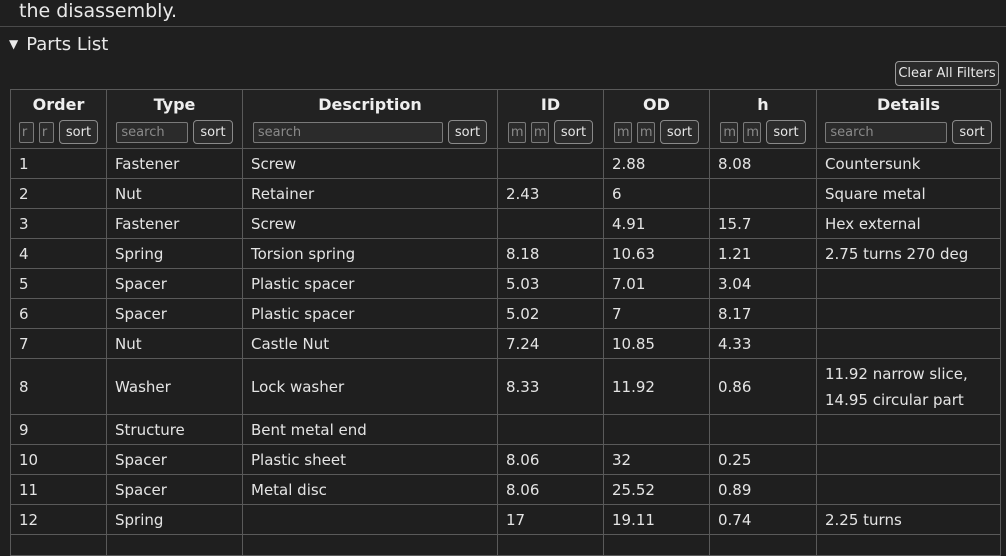  I want to click on cell-od: 10.63, so click(656, 253).